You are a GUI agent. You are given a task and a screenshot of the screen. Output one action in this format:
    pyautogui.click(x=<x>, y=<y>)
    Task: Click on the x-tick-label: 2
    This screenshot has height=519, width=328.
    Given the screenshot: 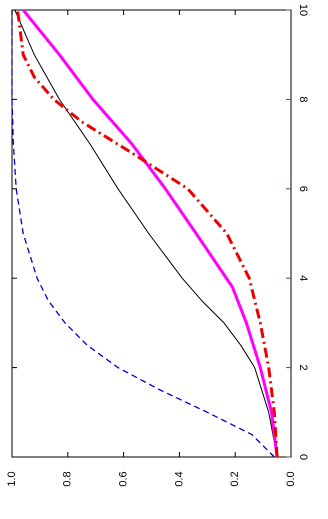 What is the action you would take?
    pyautogui.click(x=303, y=368)
    